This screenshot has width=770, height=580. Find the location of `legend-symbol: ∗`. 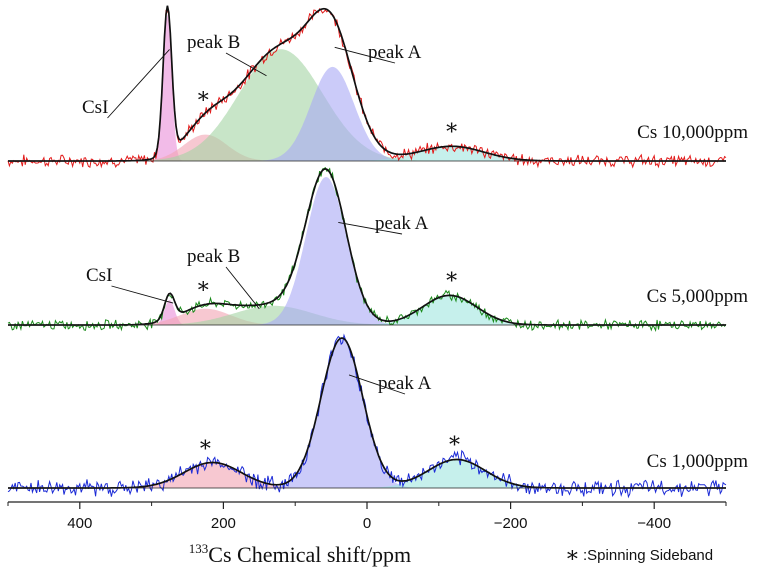

legend-symbol: ∗ is located at coordinates (572, 554).